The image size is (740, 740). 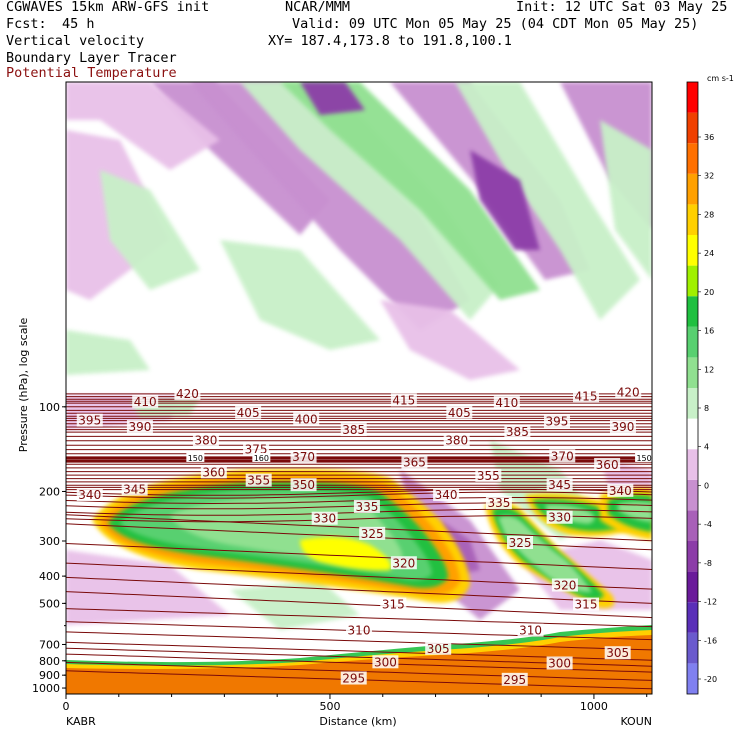 I want to click on y-tick-label: 200, so click(x=49, y=491).